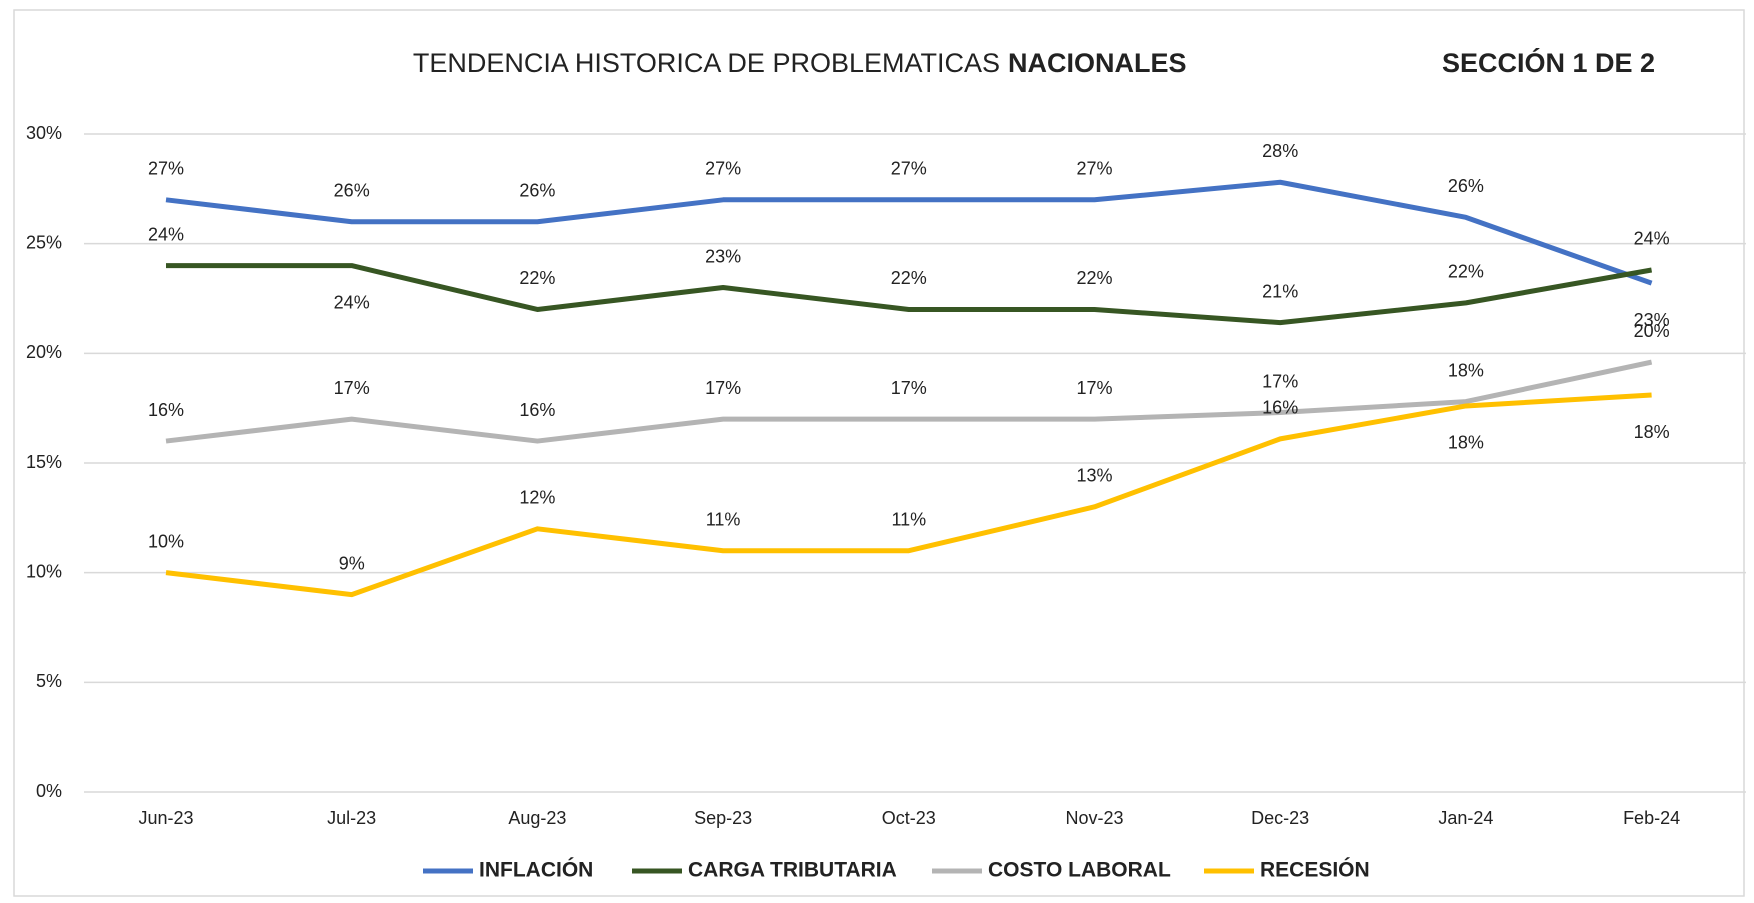 The image size is (1754, 903). Describe the element at coordinates (536, 870) in the screenshot. I see `legend-label: INFLACIÓN` at that location.